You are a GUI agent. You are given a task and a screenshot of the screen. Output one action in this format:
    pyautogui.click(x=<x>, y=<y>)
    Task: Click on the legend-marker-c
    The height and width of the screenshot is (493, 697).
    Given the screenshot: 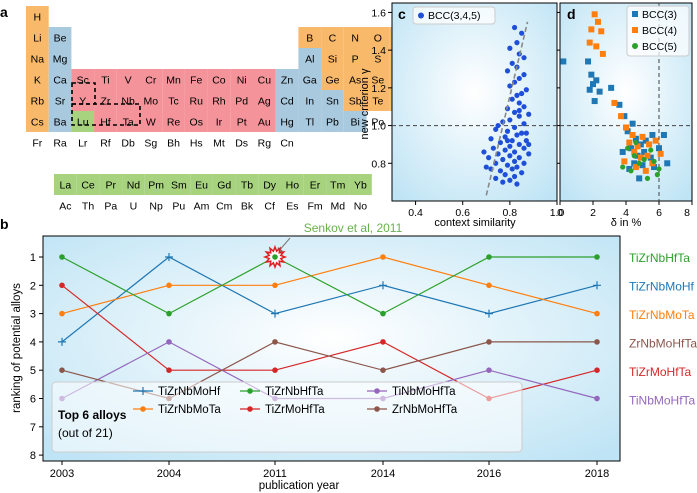 What is the action you would take?
    pyautogui.click(x=421, y=15)
    